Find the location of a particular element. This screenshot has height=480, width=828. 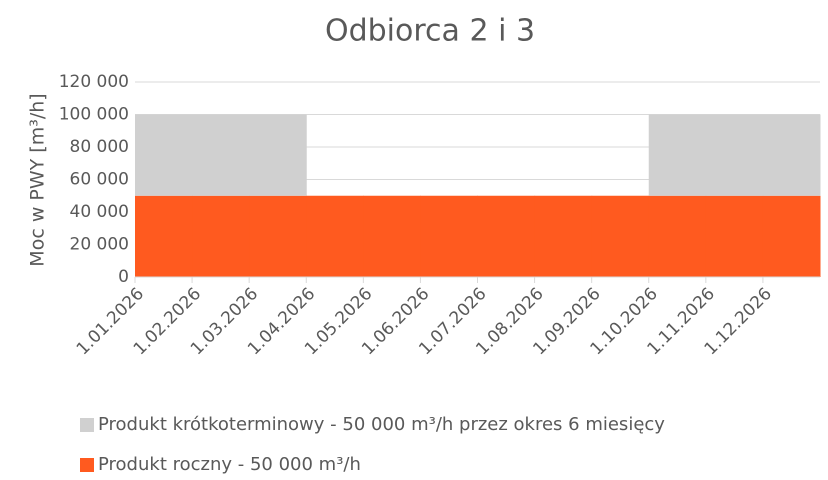

y-tick-label: 120 000 is located at coordinates (94, 82).